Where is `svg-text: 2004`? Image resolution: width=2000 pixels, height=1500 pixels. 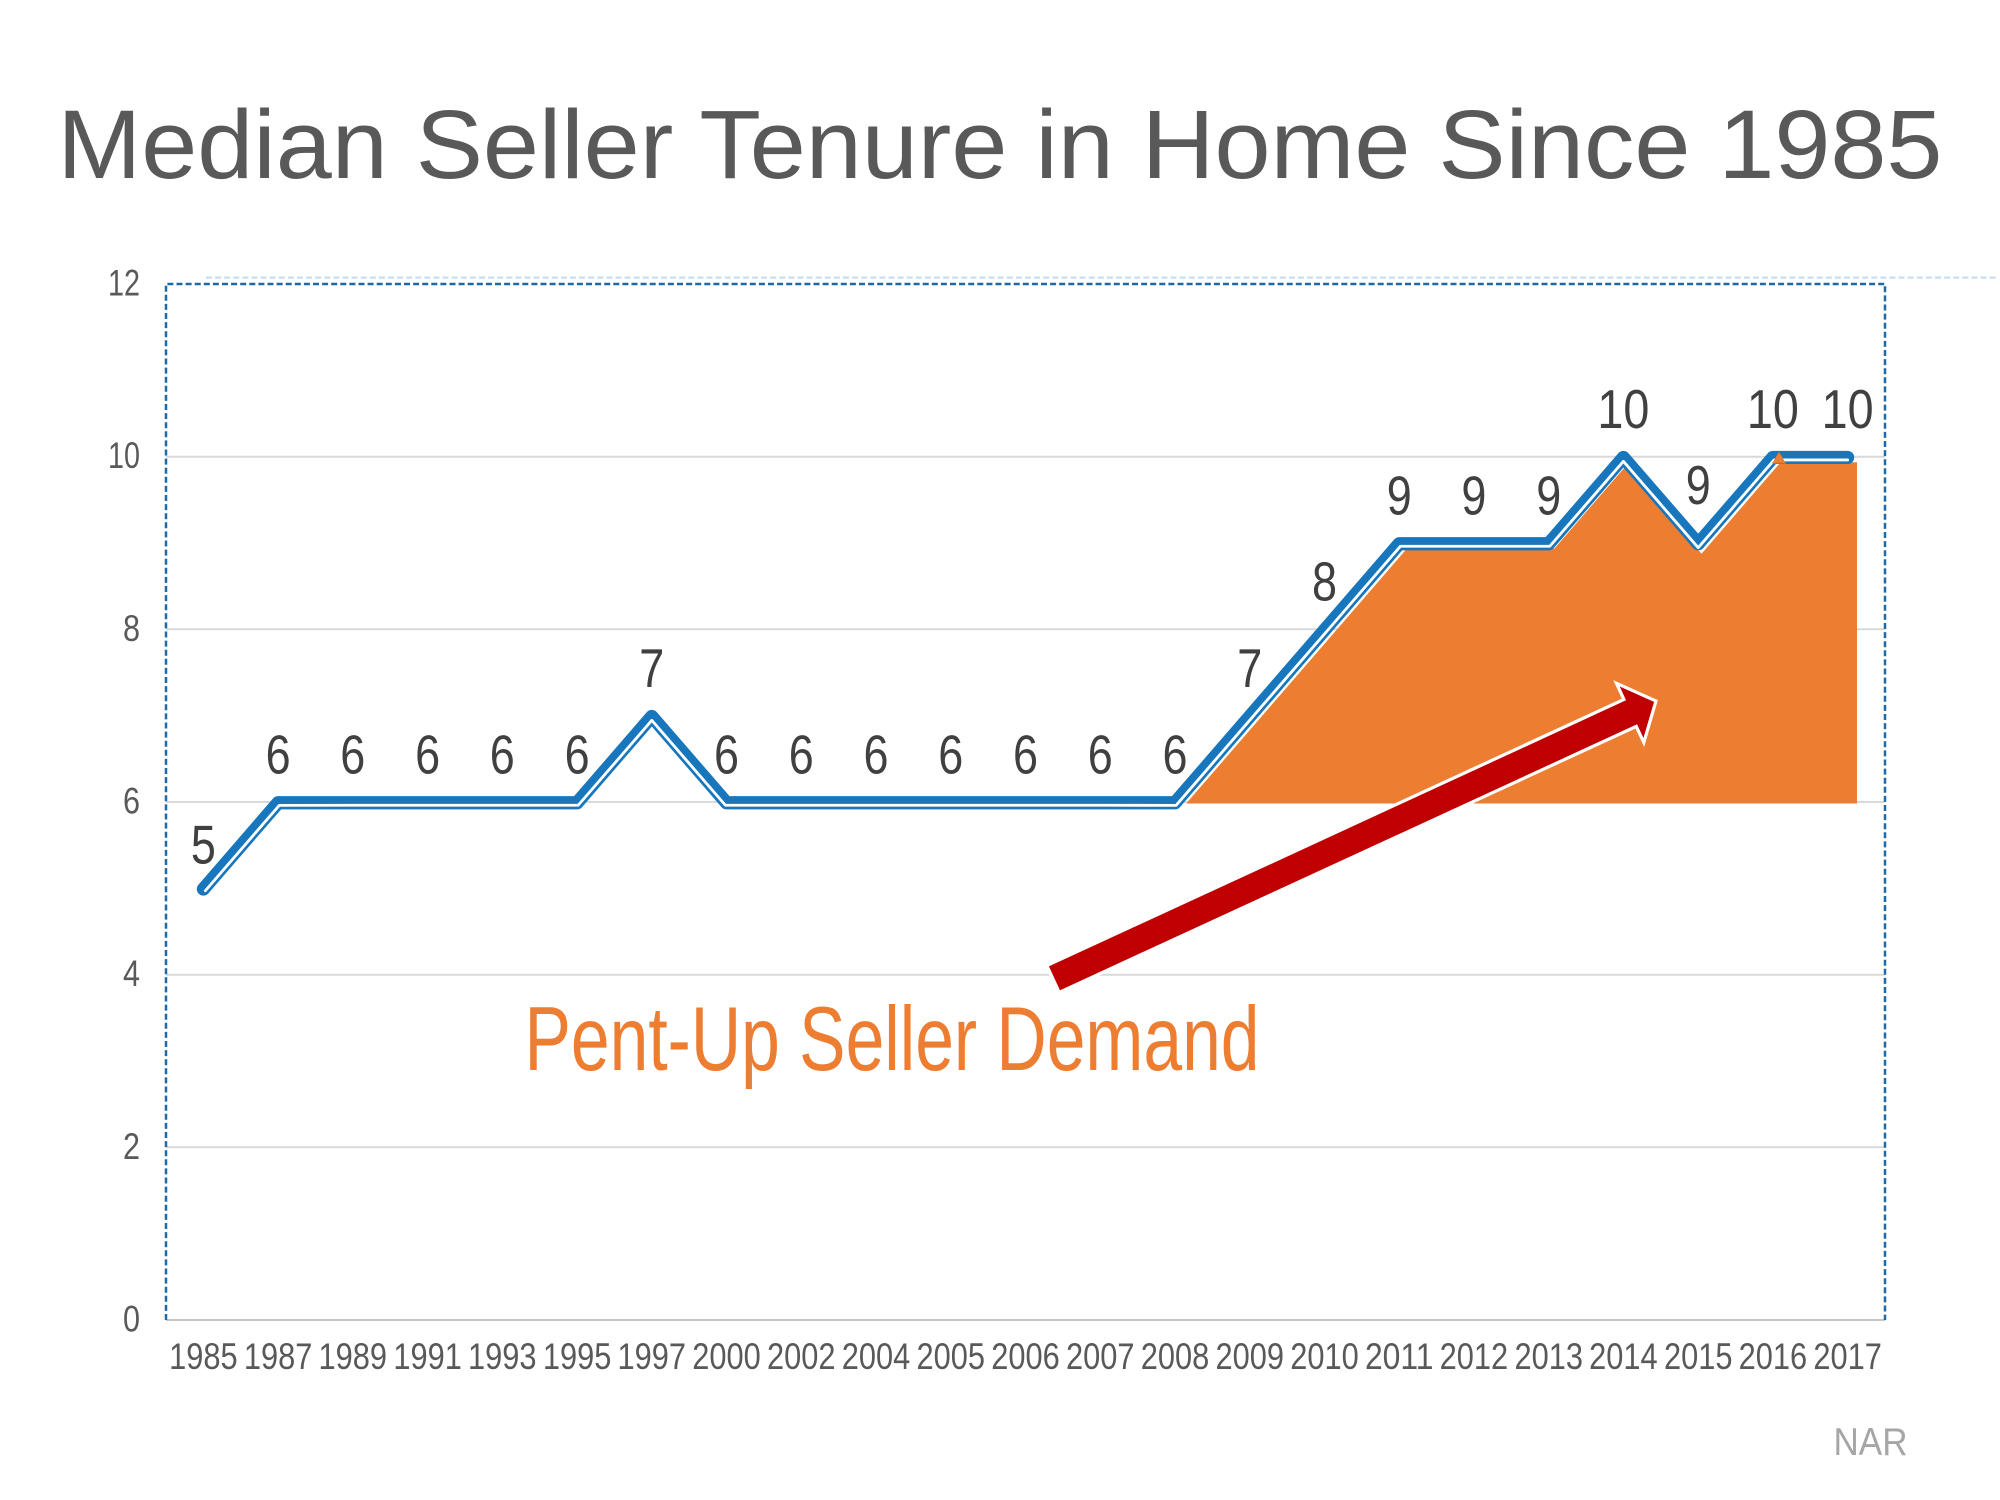 svg-text: 2004 is located at coordinates (876, 1356).